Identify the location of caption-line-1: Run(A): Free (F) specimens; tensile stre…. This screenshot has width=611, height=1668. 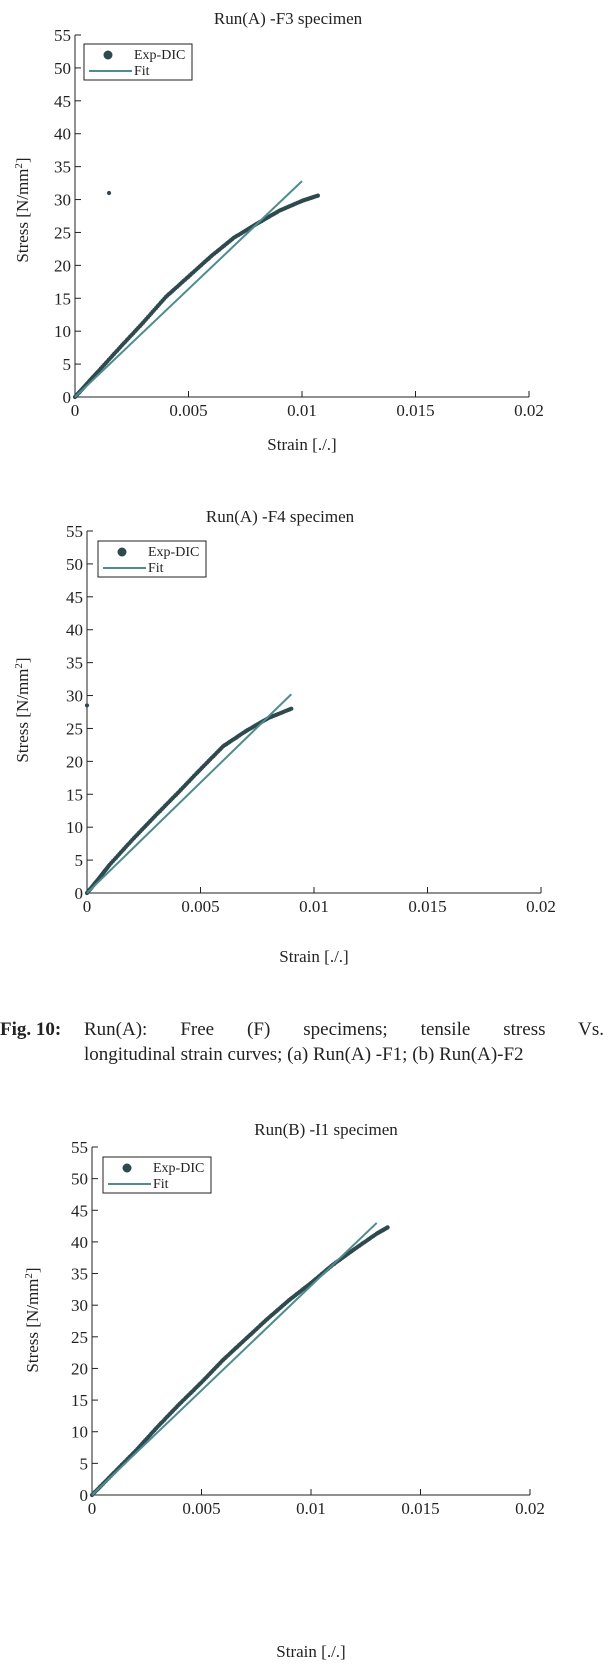
(344, 1029).